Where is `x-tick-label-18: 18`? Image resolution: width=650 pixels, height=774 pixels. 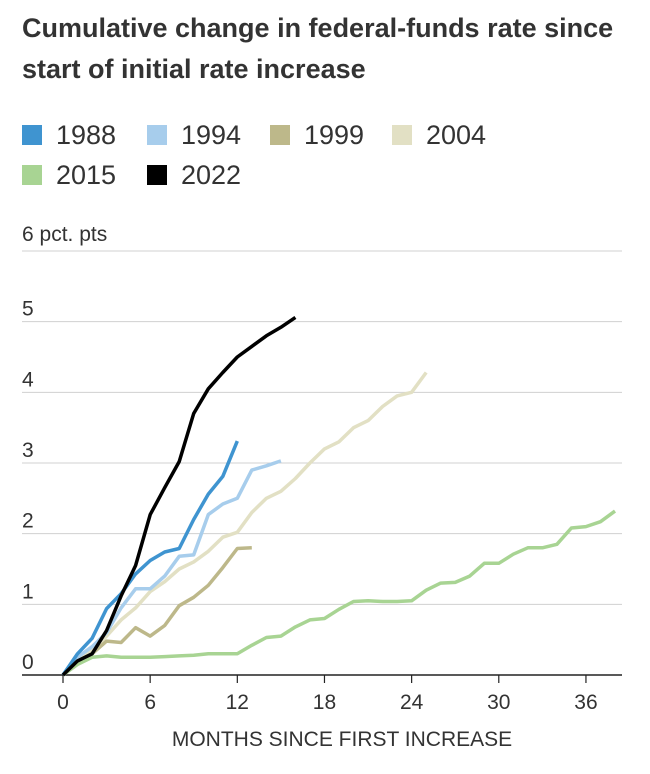
x-tick-label-18: 18 is located at coordinates (324, 702).